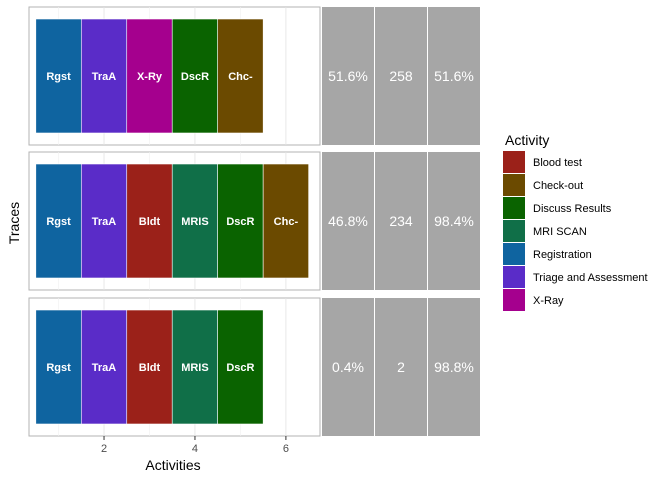  I want to click on legend-item: X-Ray, so click(533, 300).